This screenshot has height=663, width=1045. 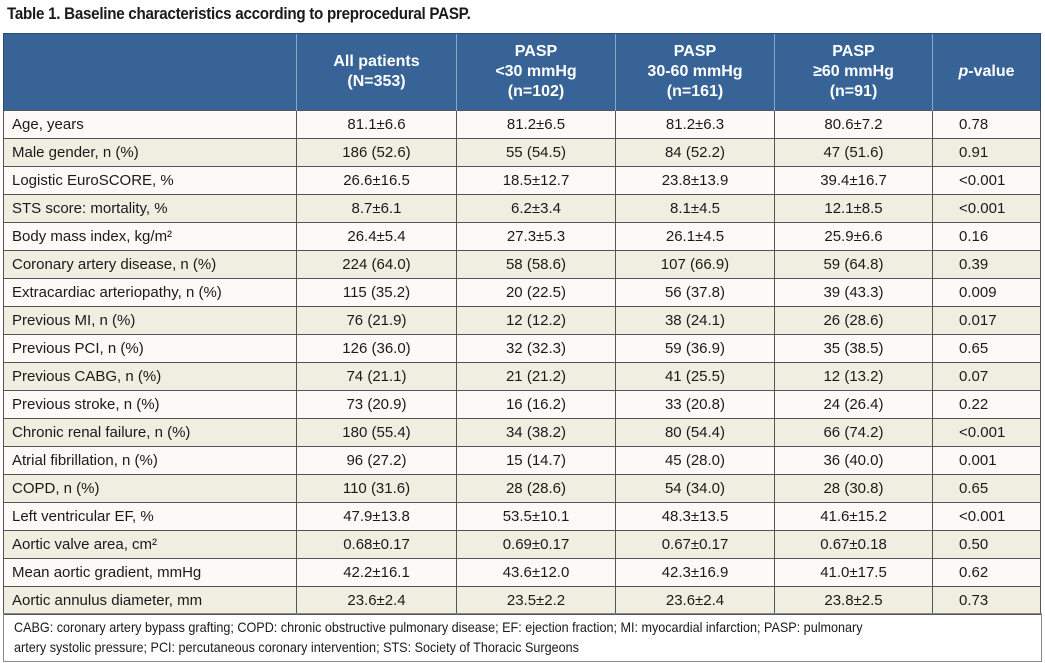 I want to click on row-label: Mean aortic gradient, mmHg, so click(x=150, y=572).